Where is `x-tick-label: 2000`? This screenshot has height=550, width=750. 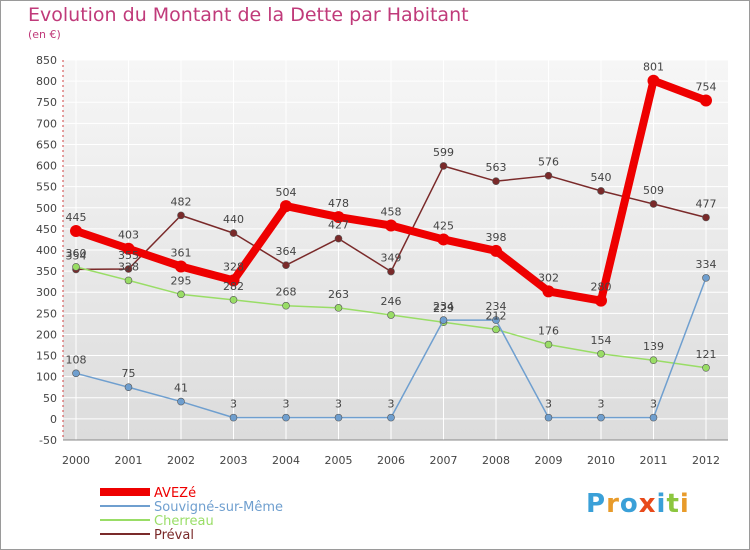 x-tick-label: 2000 is located at coordinates (76, 460).